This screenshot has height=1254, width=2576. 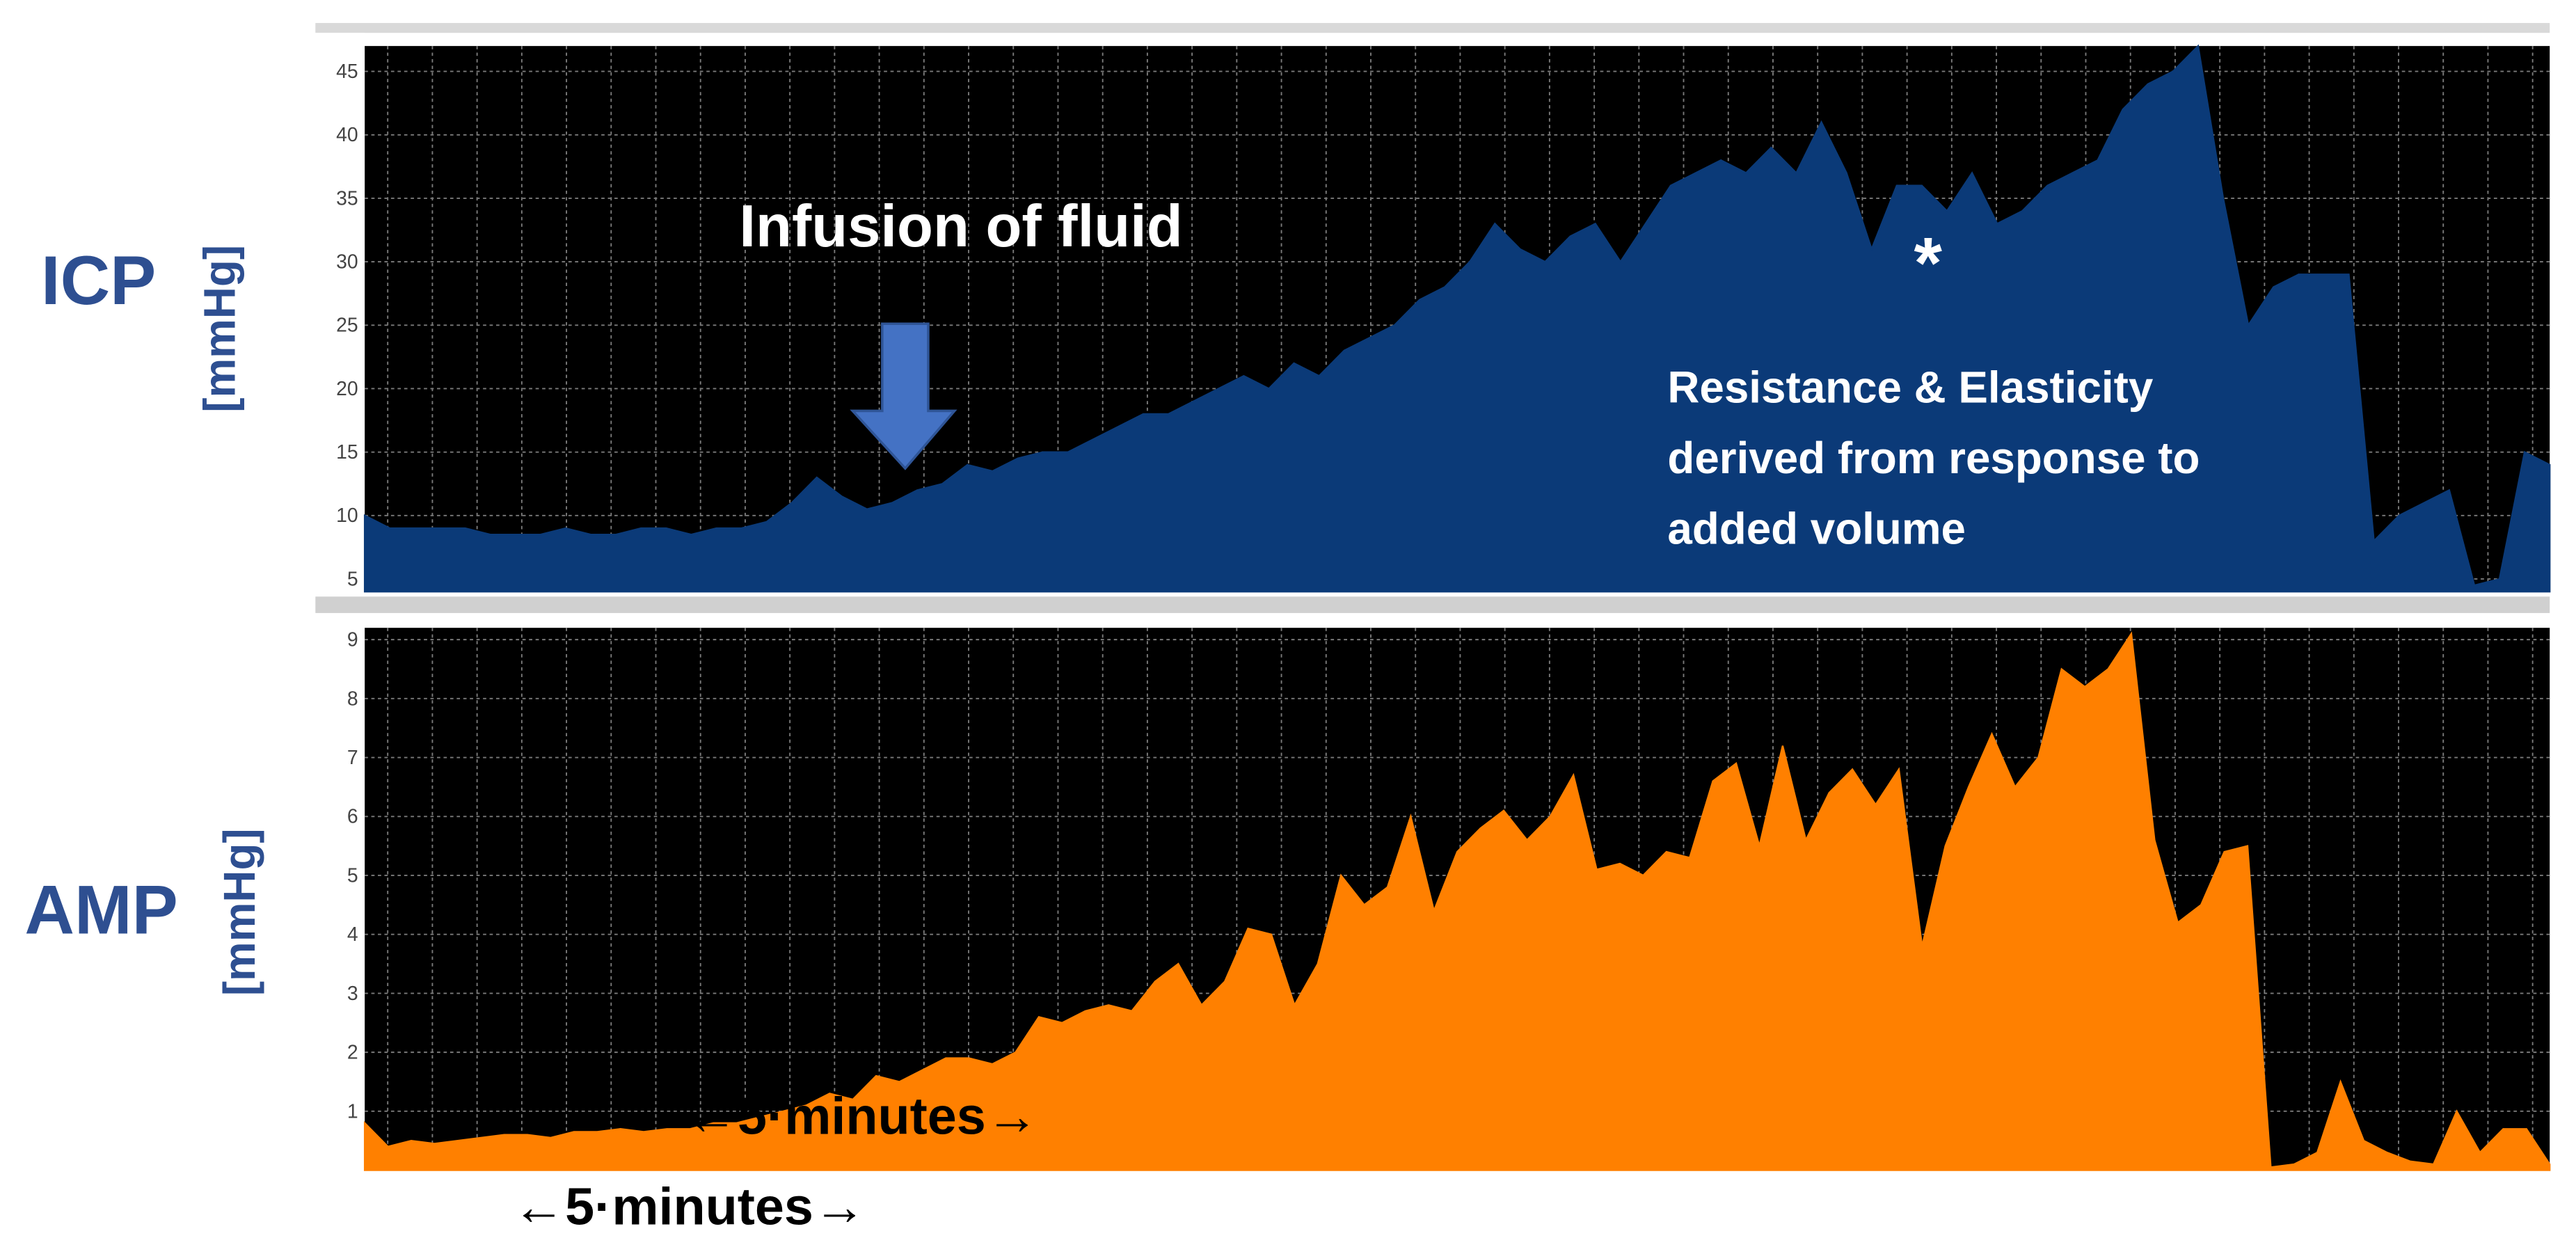 I want to click on annotation: added volume, so click(x=1816, y=529).